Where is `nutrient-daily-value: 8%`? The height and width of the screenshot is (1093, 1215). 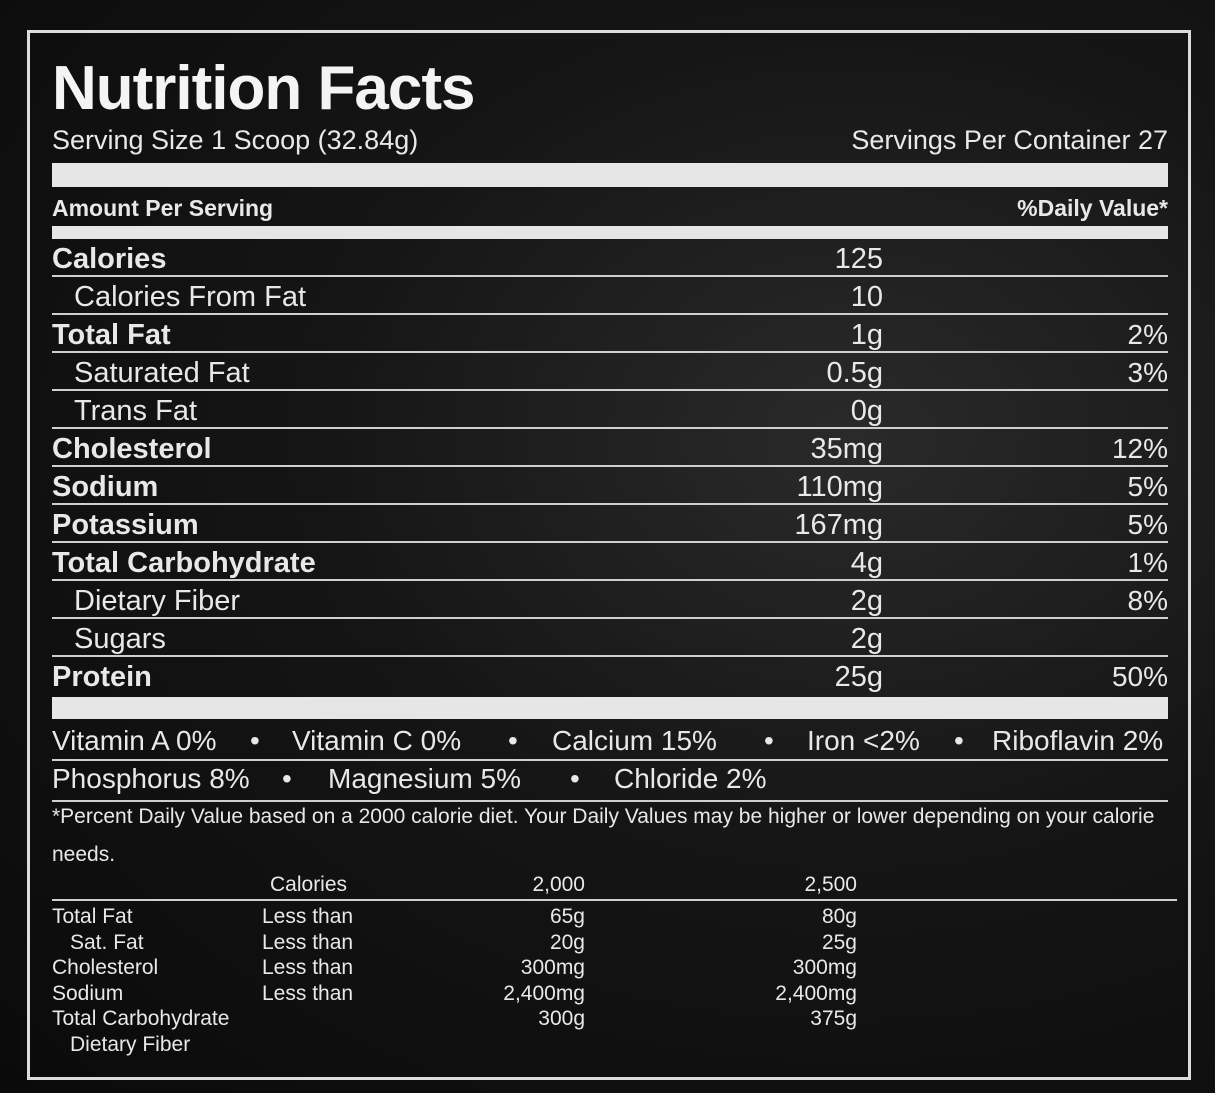
nutrient-daily-value: 8% is located at coordinates (1147, 600).